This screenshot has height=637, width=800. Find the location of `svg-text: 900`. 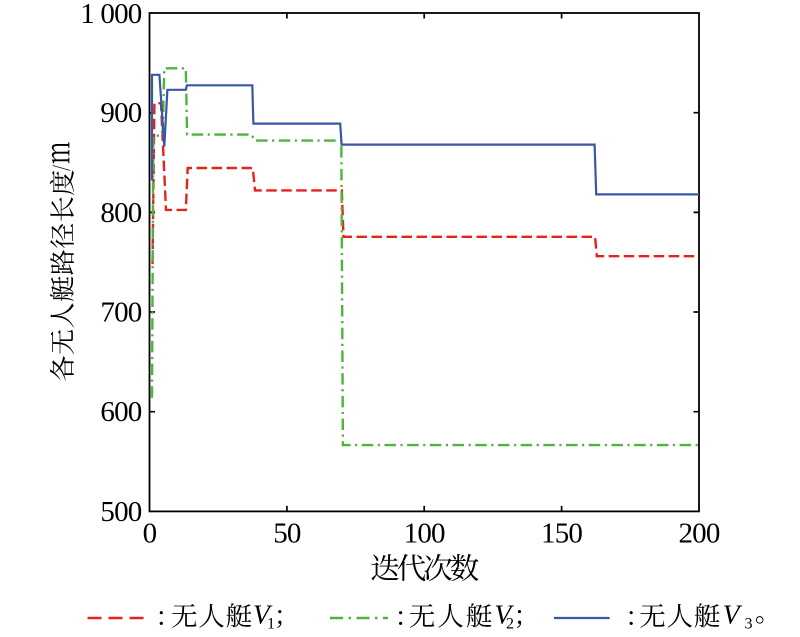

svg-text: 900 is located at coordinates (120, 113).